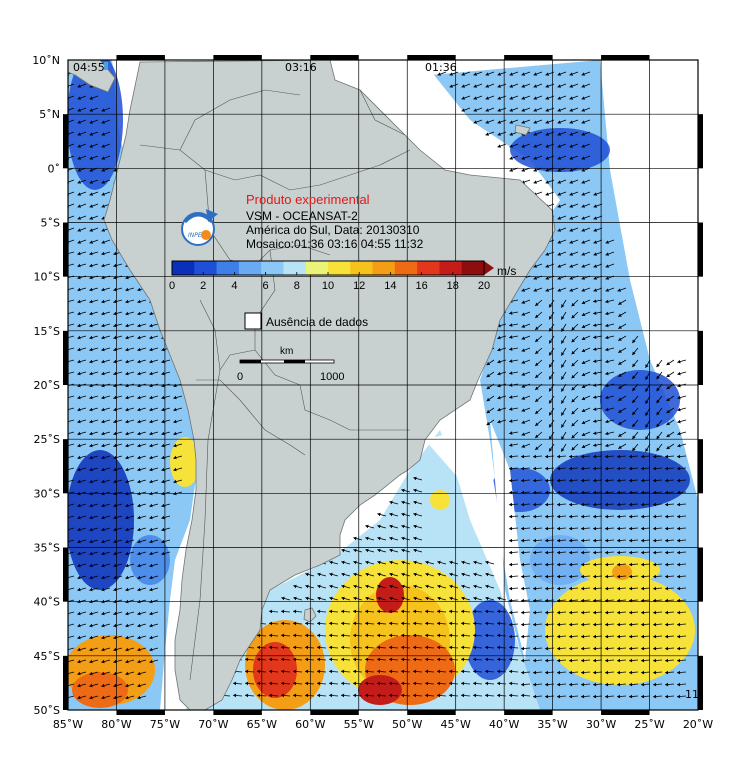  Describe the element at coordinates (199, 227) in the screenshot. I see `inpe-logo: INPE` at that location.